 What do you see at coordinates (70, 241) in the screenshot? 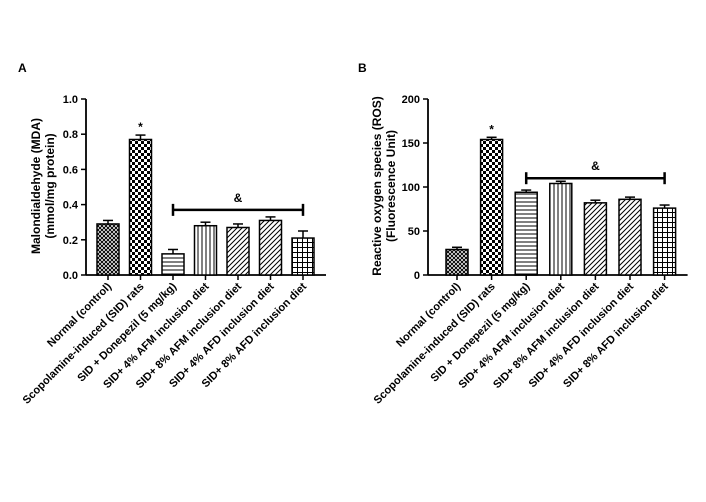
I see `panel-a-ytick-label: 0.2` at bounding box center [70, 241].